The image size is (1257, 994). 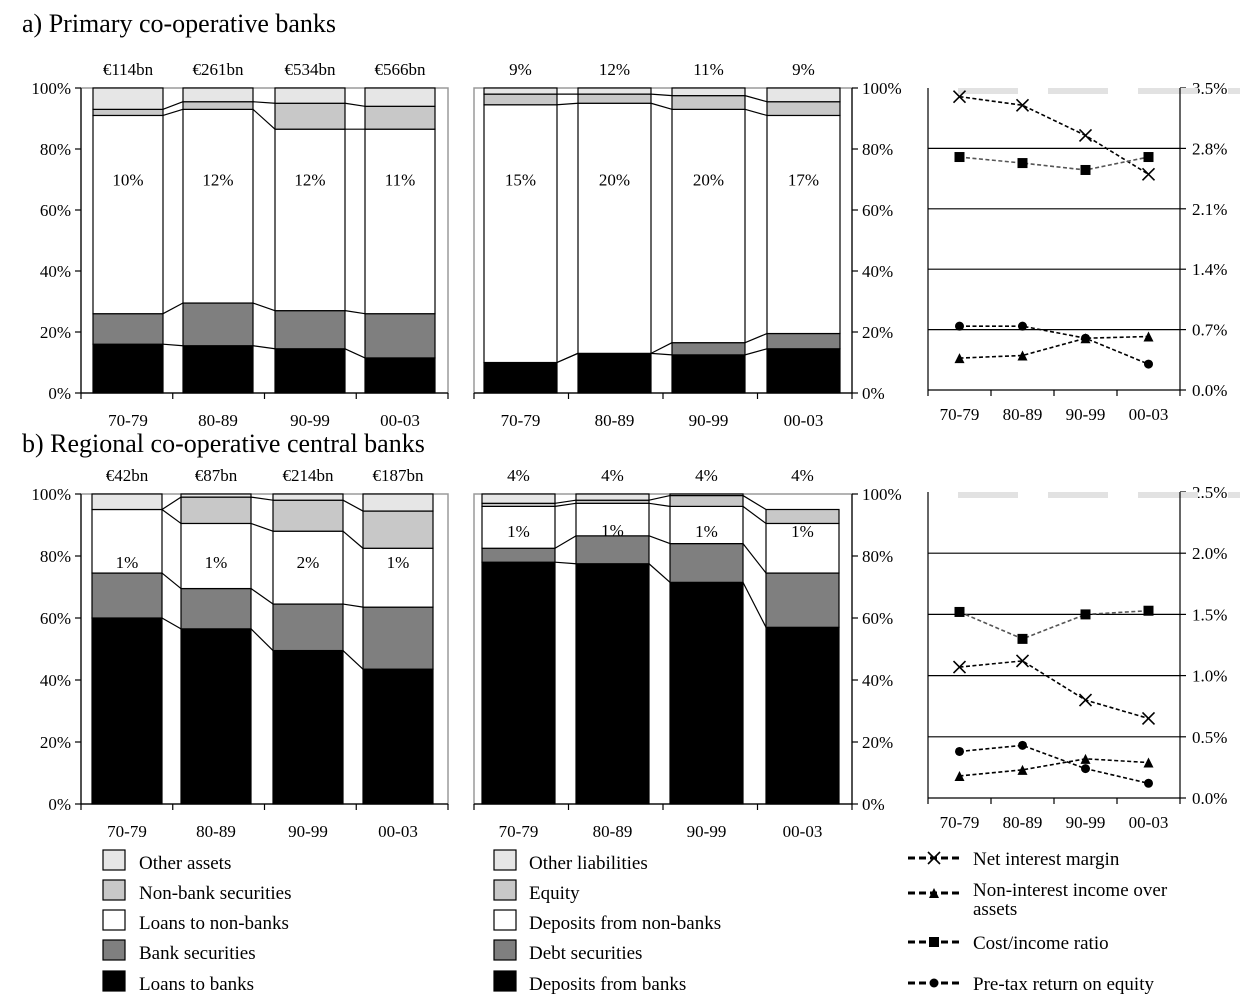 I want to click on y-tick-label: 80%, so click(x=877, y=556).